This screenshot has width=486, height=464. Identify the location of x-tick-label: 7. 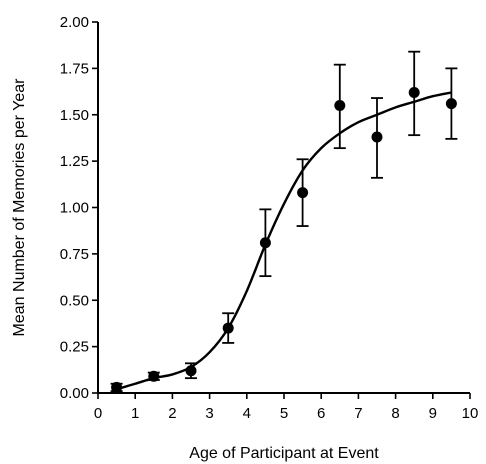
(358, 413).